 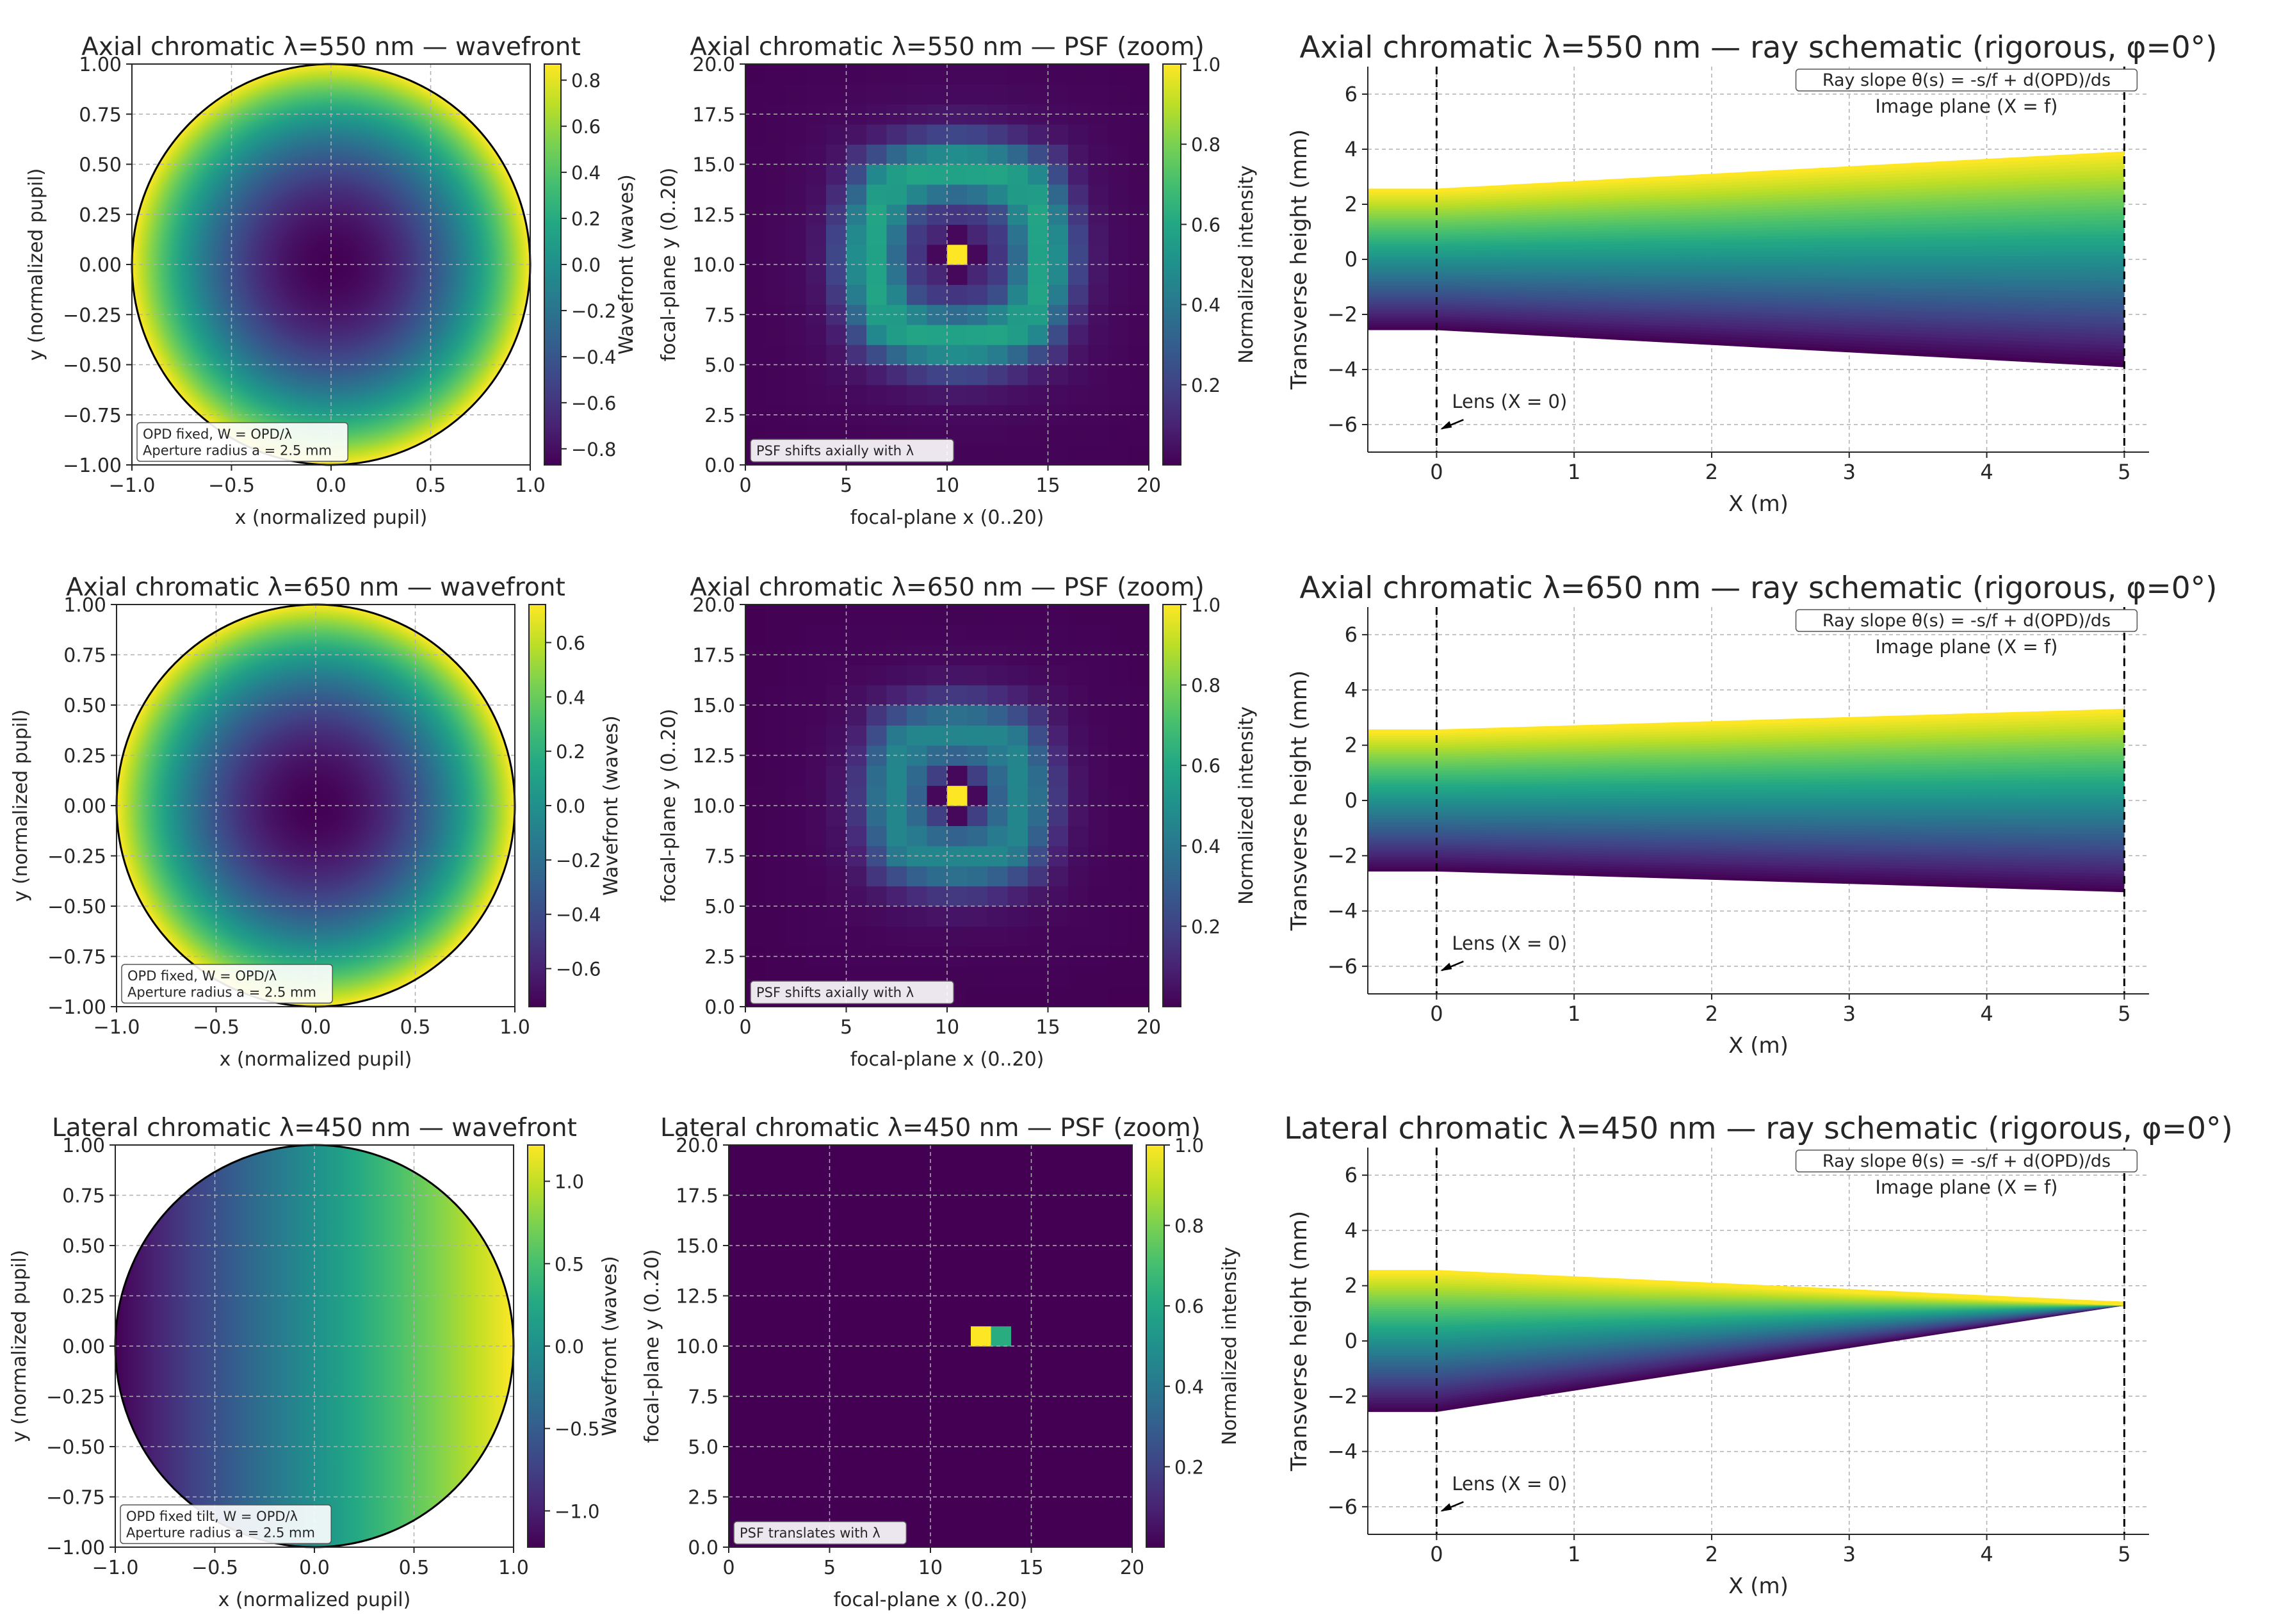 What do you see at coordinates (586, 265) in the screenshot?
I see `wf_ax550-colorbar-tick-label: 0.0` at bounding box center [586, 265].